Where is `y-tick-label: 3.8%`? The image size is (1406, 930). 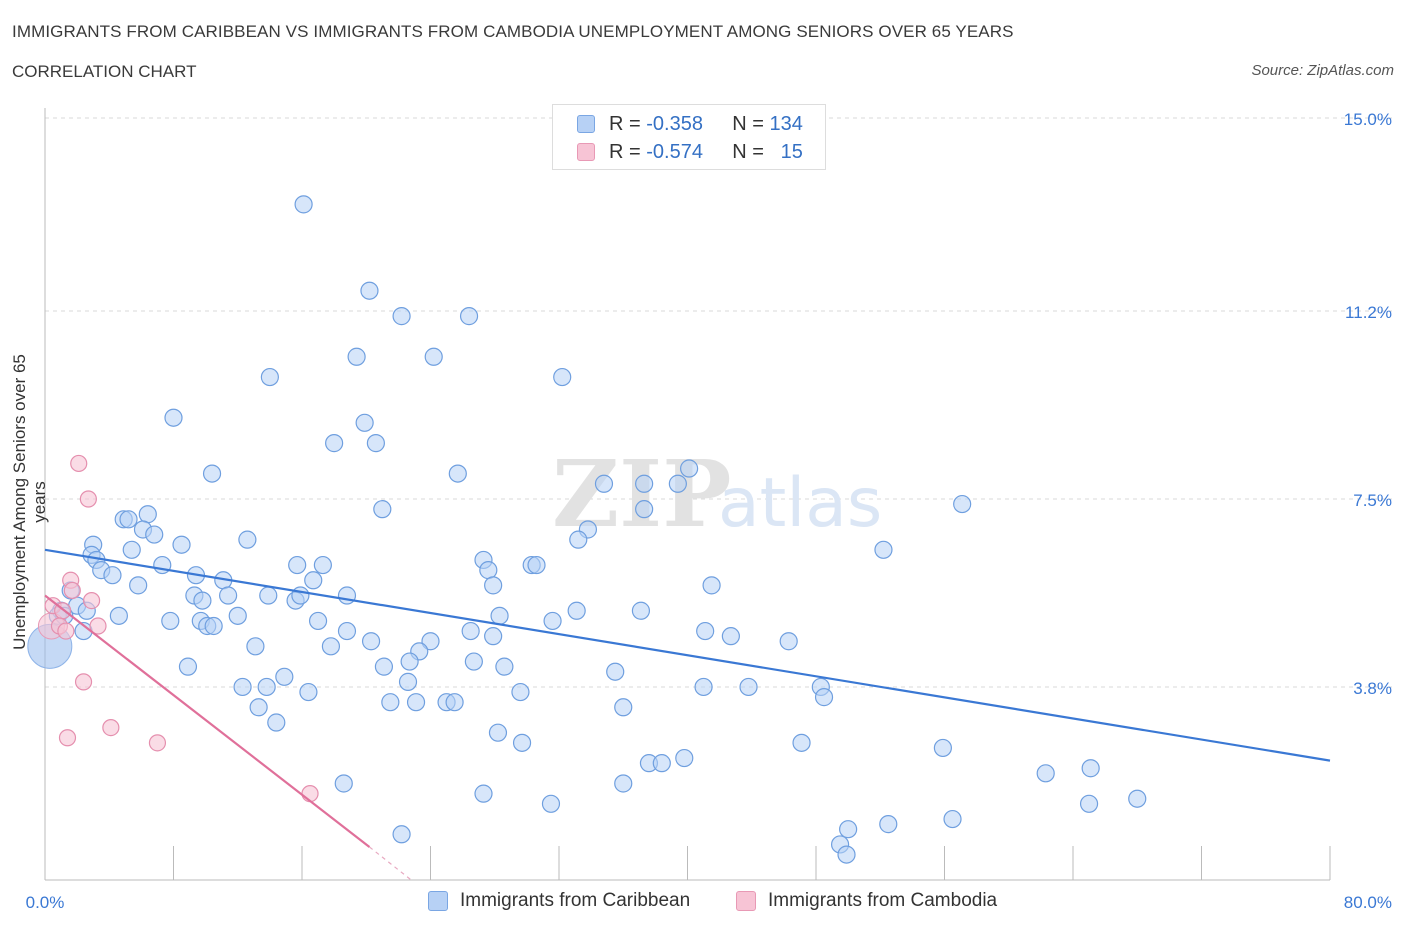
y-tick-label: 3.8% is located at coordinates (1372, 688).